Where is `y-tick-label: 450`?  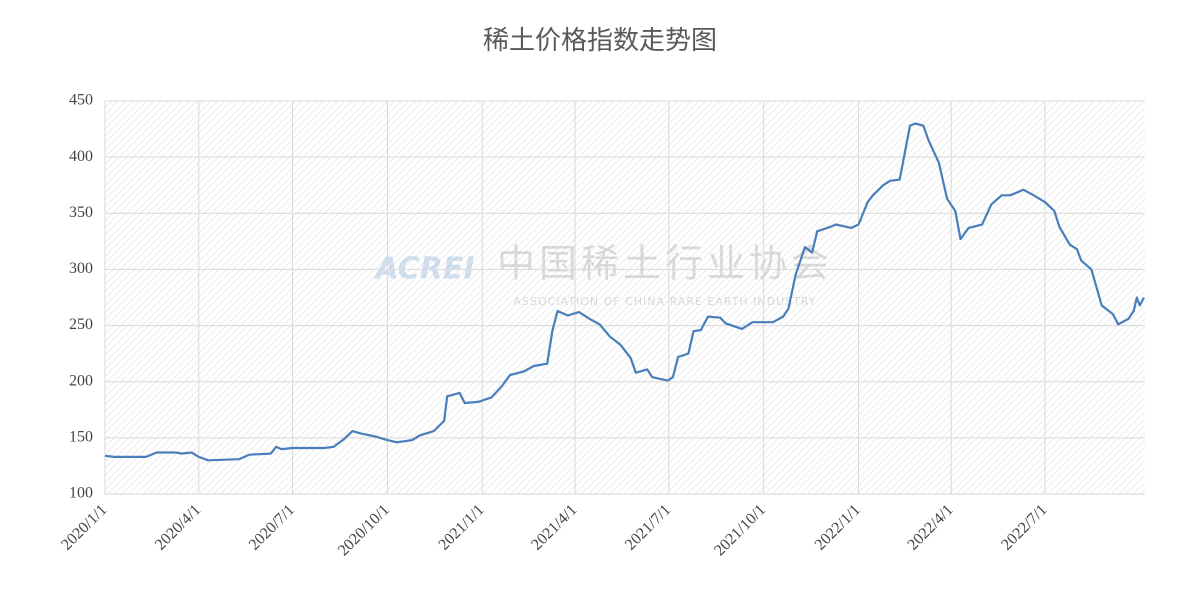 y-tick-label: 450 is located at coordinates (81, 100).